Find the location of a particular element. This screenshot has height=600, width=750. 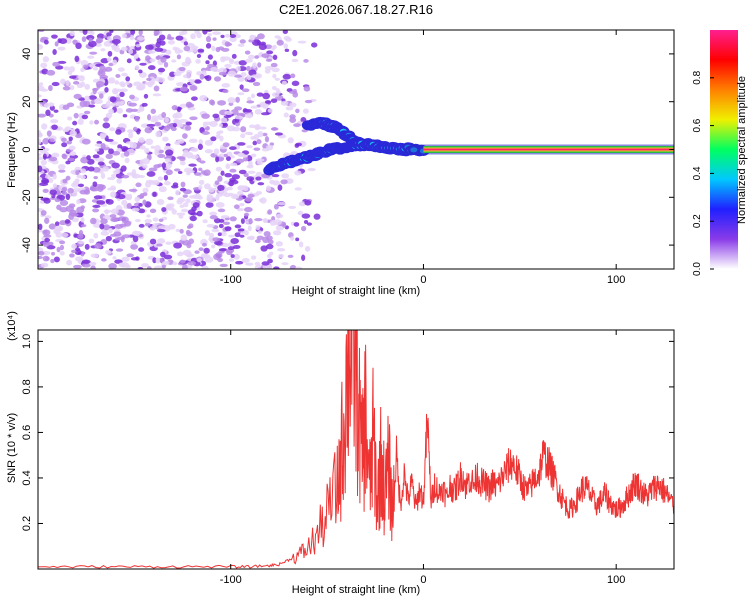

snr-xtick-label: 100 is located at coordinates (616, 580).